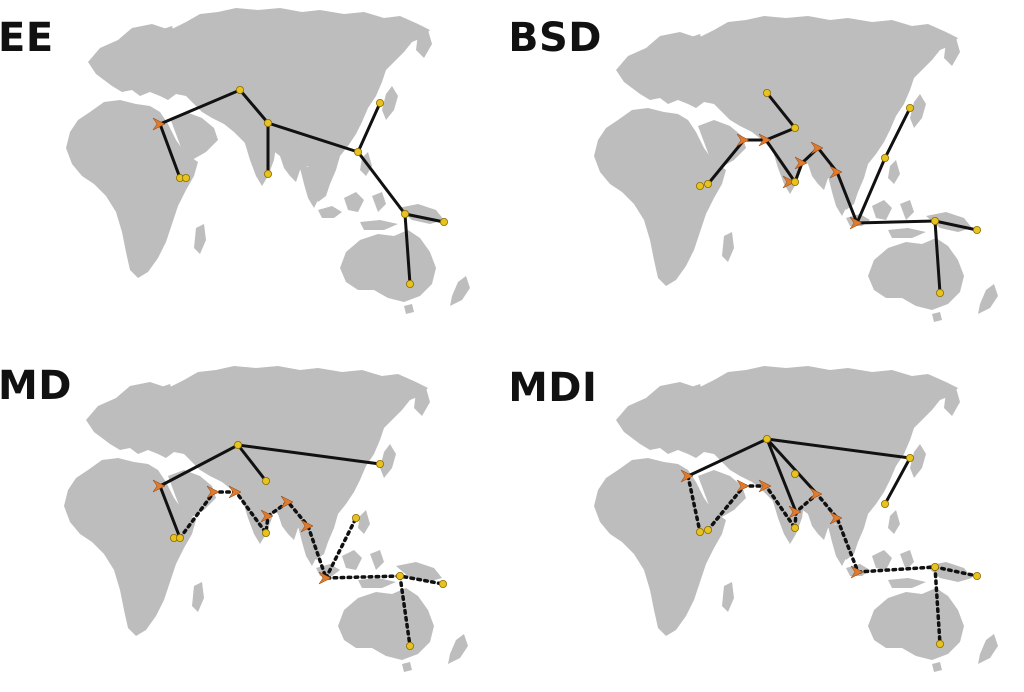 This screenshot has width=1024, height=692. Describe the element at coordinates (557, 38) in the screenshot. I see `panel-label: BSD` at that location.